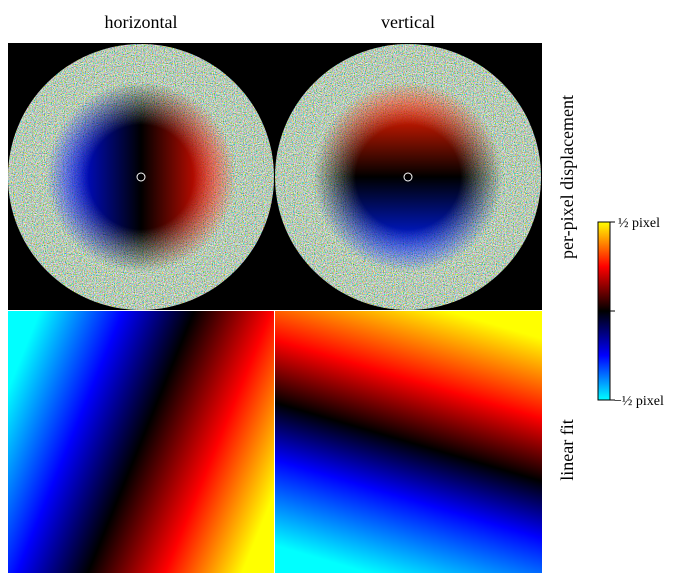 Image resolution: width=680 pixels, height=573 pixels. What do you see at coordinates (639, 223) in the screenshot?
I see `colorbar-label: ½ pixel` at bounding box center [639, 223].